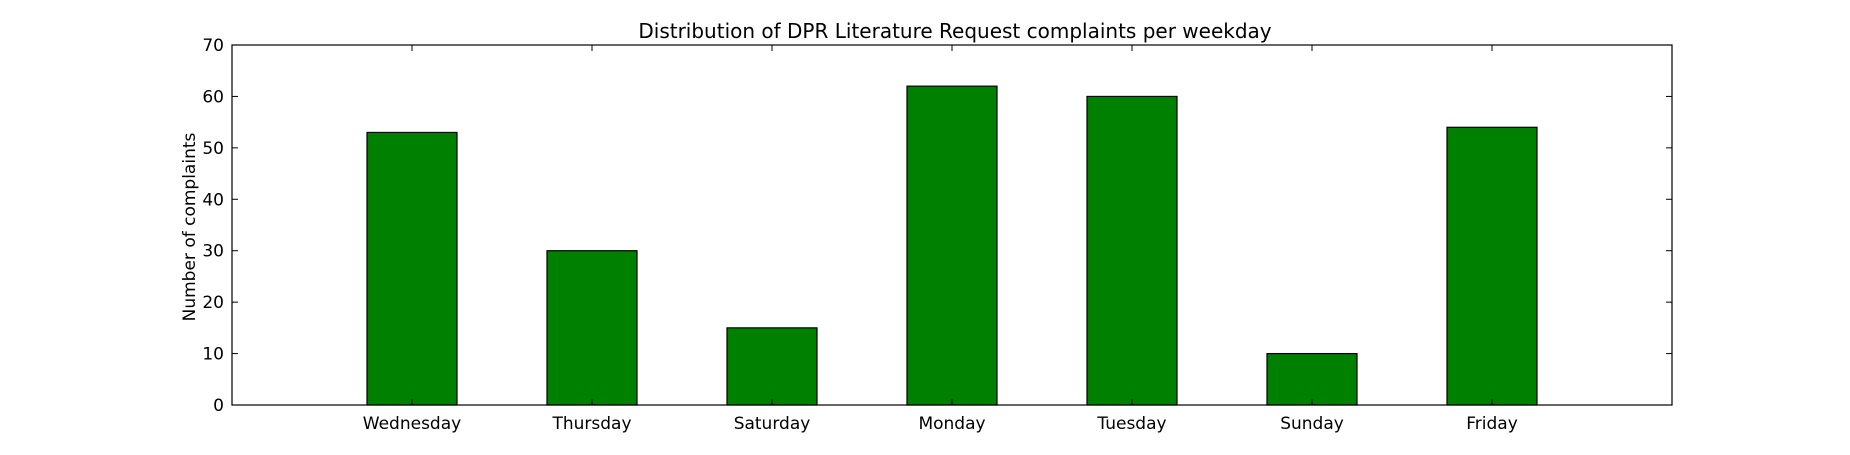 The image size is (1850, 455). I want to click on bar-tuesday, so click(1132, 250).